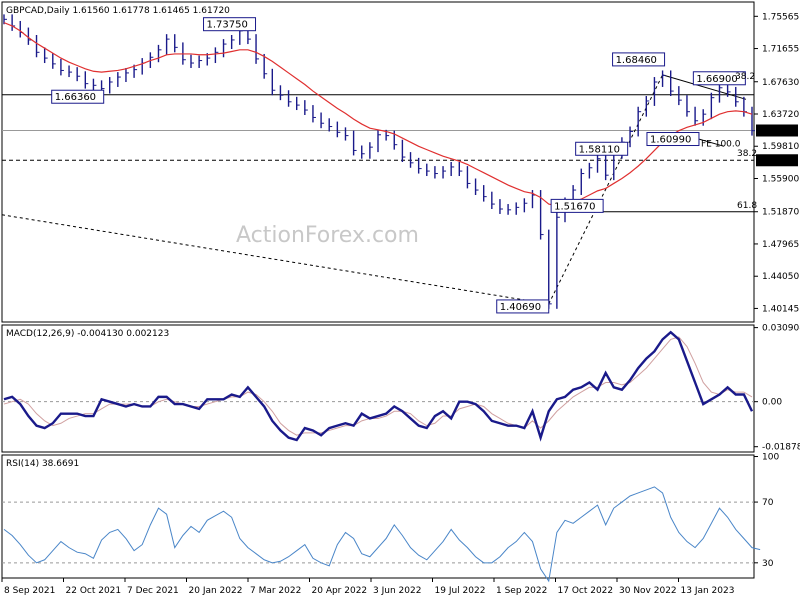  I want to click on price-label-text: 1.40690, so click(520, 307).